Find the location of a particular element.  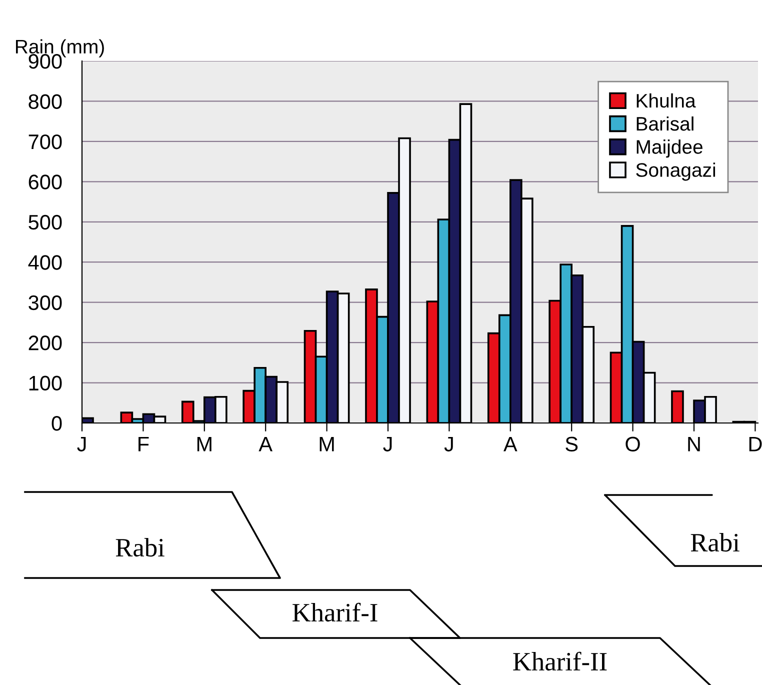

y-tick-label: 700 is located at coordinates (45, 142).